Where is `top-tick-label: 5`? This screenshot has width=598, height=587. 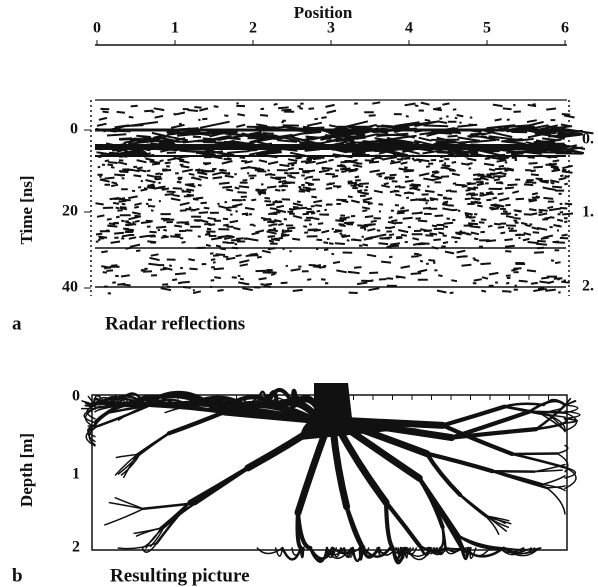
top-tick-label: 5 is located at coordinates (487, 28).